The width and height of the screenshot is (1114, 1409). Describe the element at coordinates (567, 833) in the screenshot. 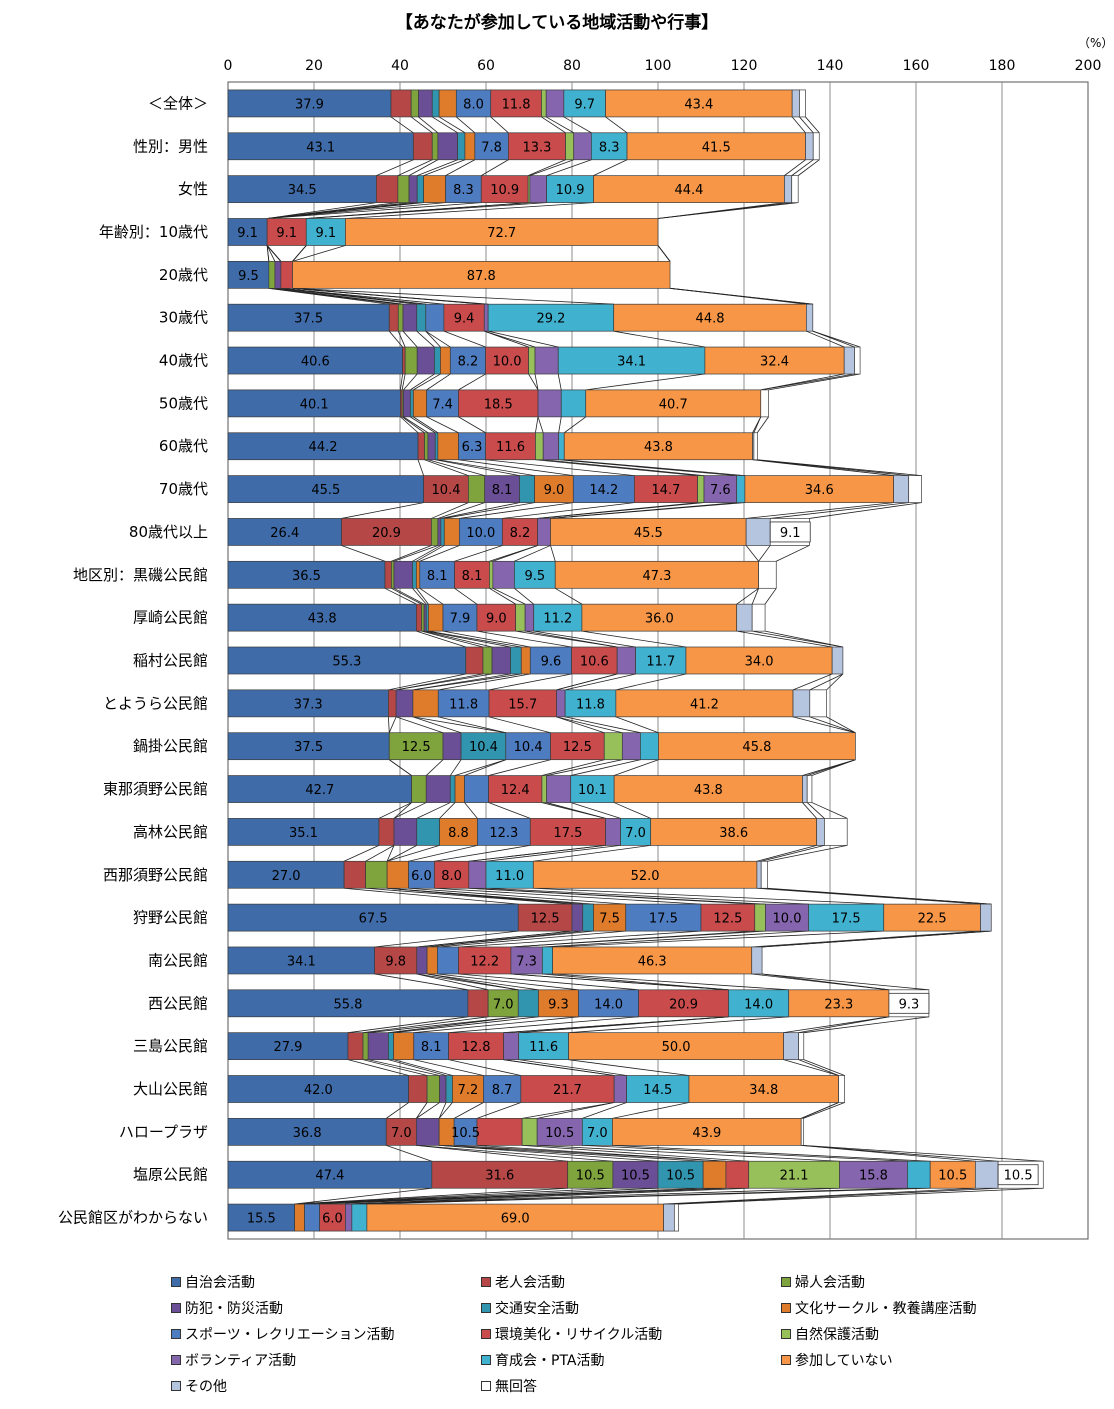

I see `data-label: 17.5` at that location.